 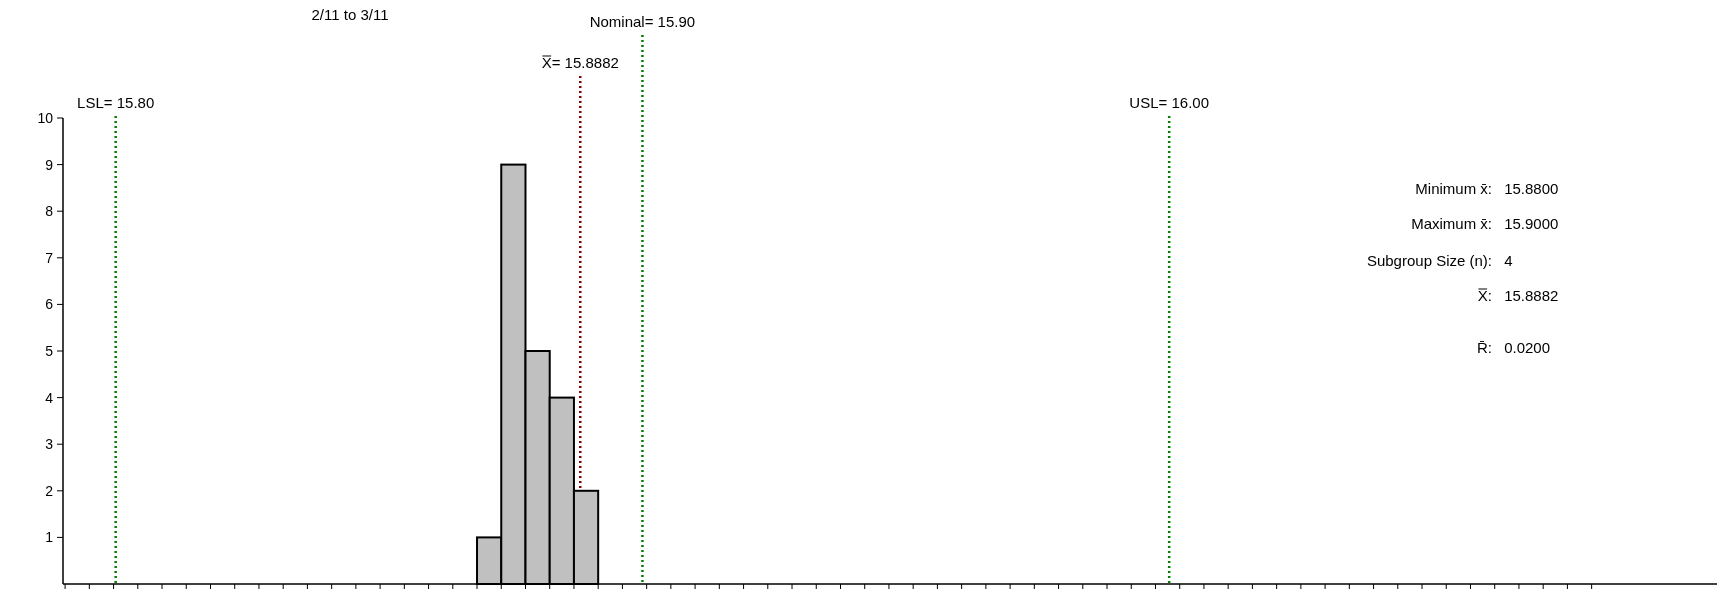 I want to click on annotation: R̄: 0.0200, so click(x=1514, y=347).